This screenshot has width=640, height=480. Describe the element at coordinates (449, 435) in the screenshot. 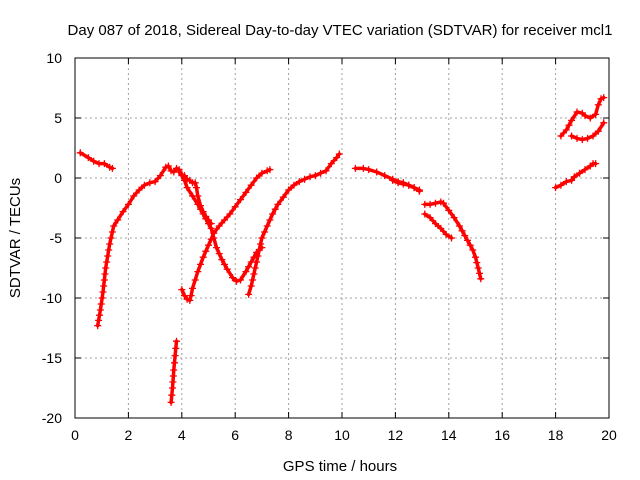

I see `x-tick-label: 14` at that location.